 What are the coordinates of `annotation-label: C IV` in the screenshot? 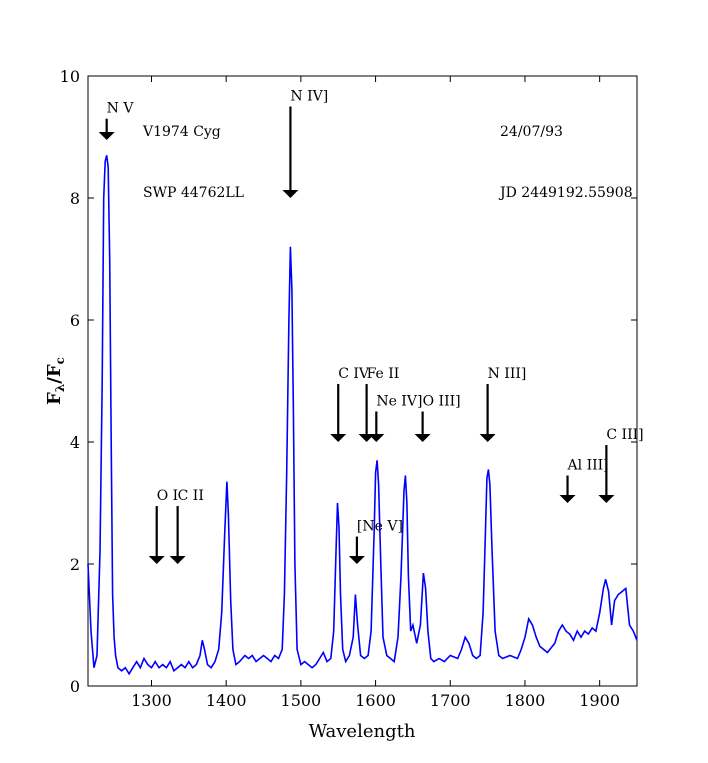 It's located at (354, 374).